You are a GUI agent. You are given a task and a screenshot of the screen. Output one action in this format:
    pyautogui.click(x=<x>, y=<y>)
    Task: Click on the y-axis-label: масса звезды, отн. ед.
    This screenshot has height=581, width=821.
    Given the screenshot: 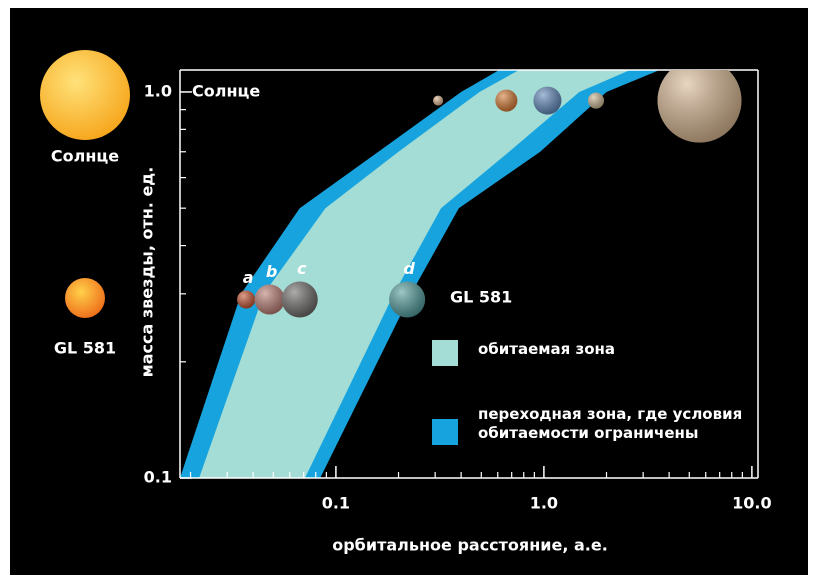 What is the action you would take?
    pyautogui.click(x=147, y=272)
    